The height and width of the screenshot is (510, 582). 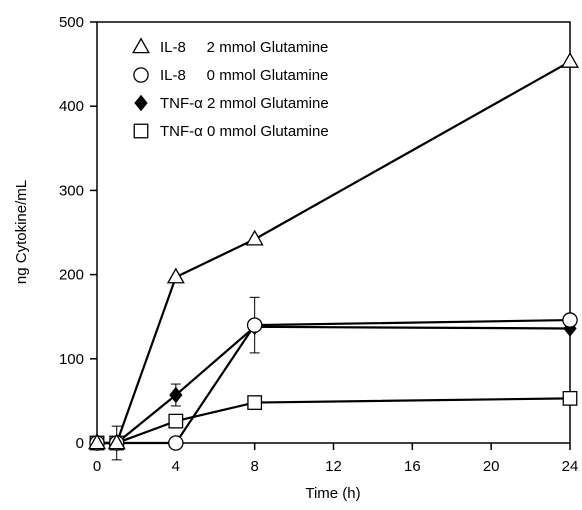 I want to click on legend-label: TNF-α 2 mmol Glutamine, so click(x=244, y=103).